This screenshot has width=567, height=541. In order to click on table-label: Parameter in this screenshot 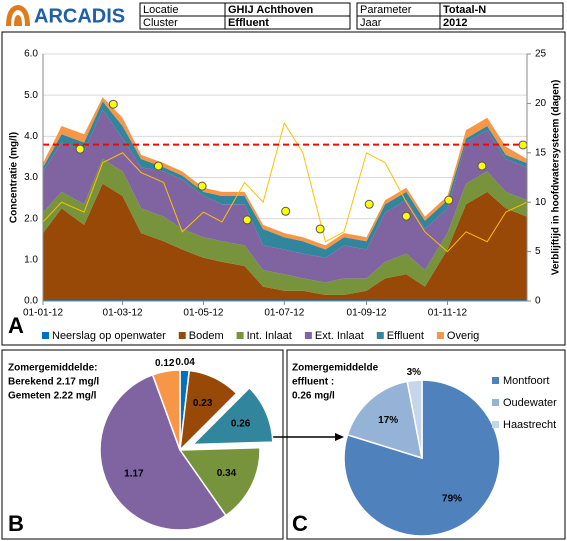, I will do `click(386, 10)`.